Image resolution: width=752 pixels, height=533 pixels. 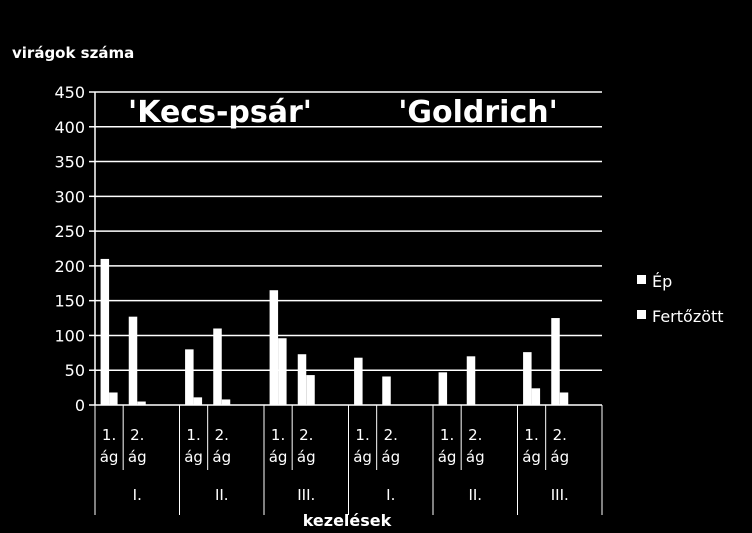 What do you see at coordinates (69, 127) in the screenshot?
I see `y-tick-label: 400` at bounding box center [69, 127].